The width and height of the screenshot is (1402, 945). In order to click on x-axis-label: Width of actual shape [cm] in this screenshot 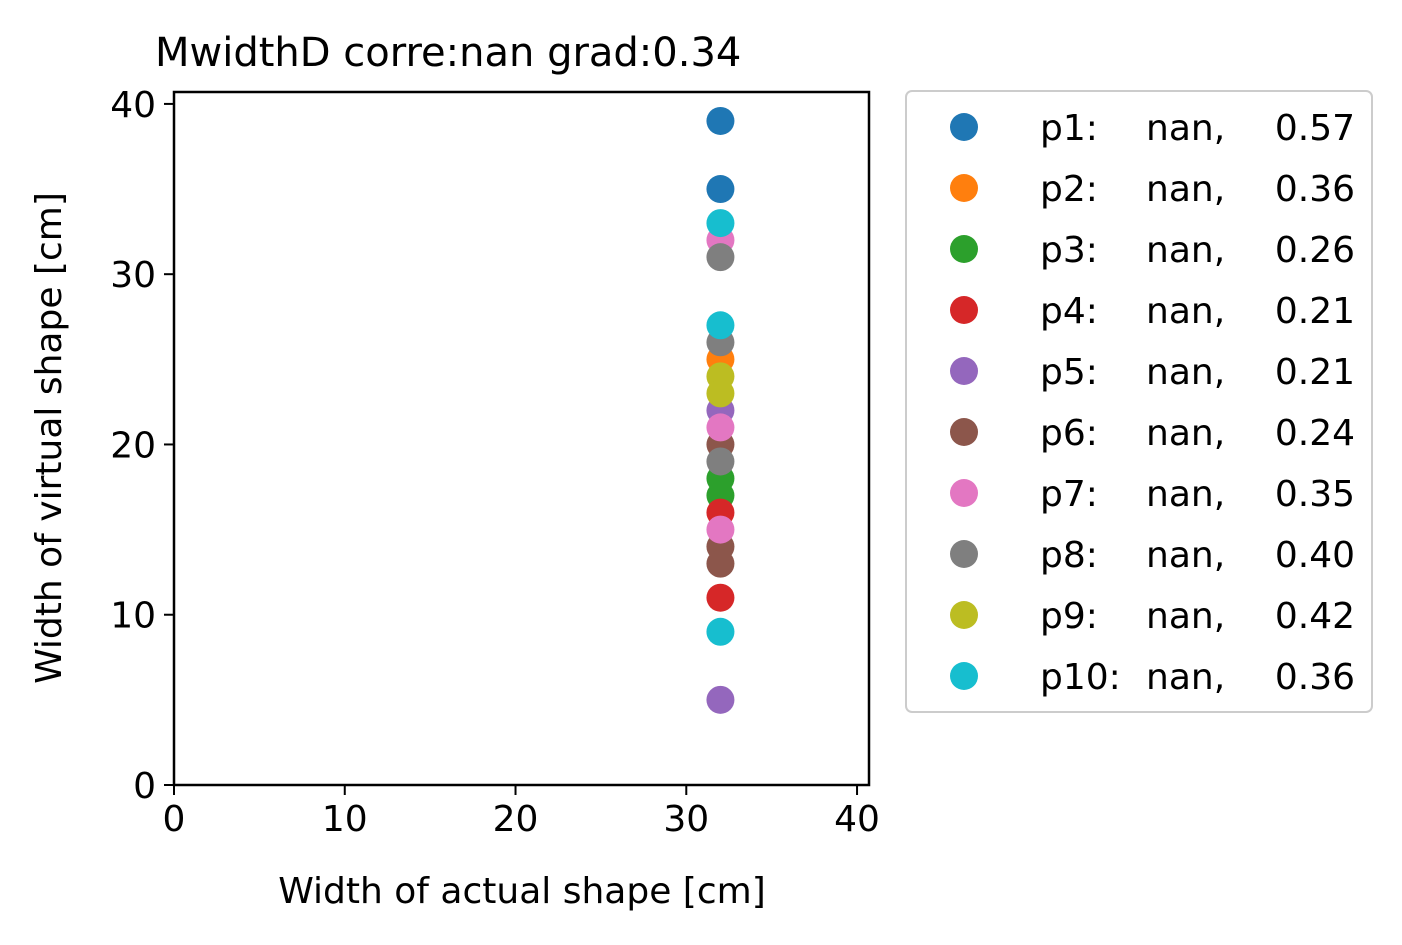, I will do `click(522, 891)`.